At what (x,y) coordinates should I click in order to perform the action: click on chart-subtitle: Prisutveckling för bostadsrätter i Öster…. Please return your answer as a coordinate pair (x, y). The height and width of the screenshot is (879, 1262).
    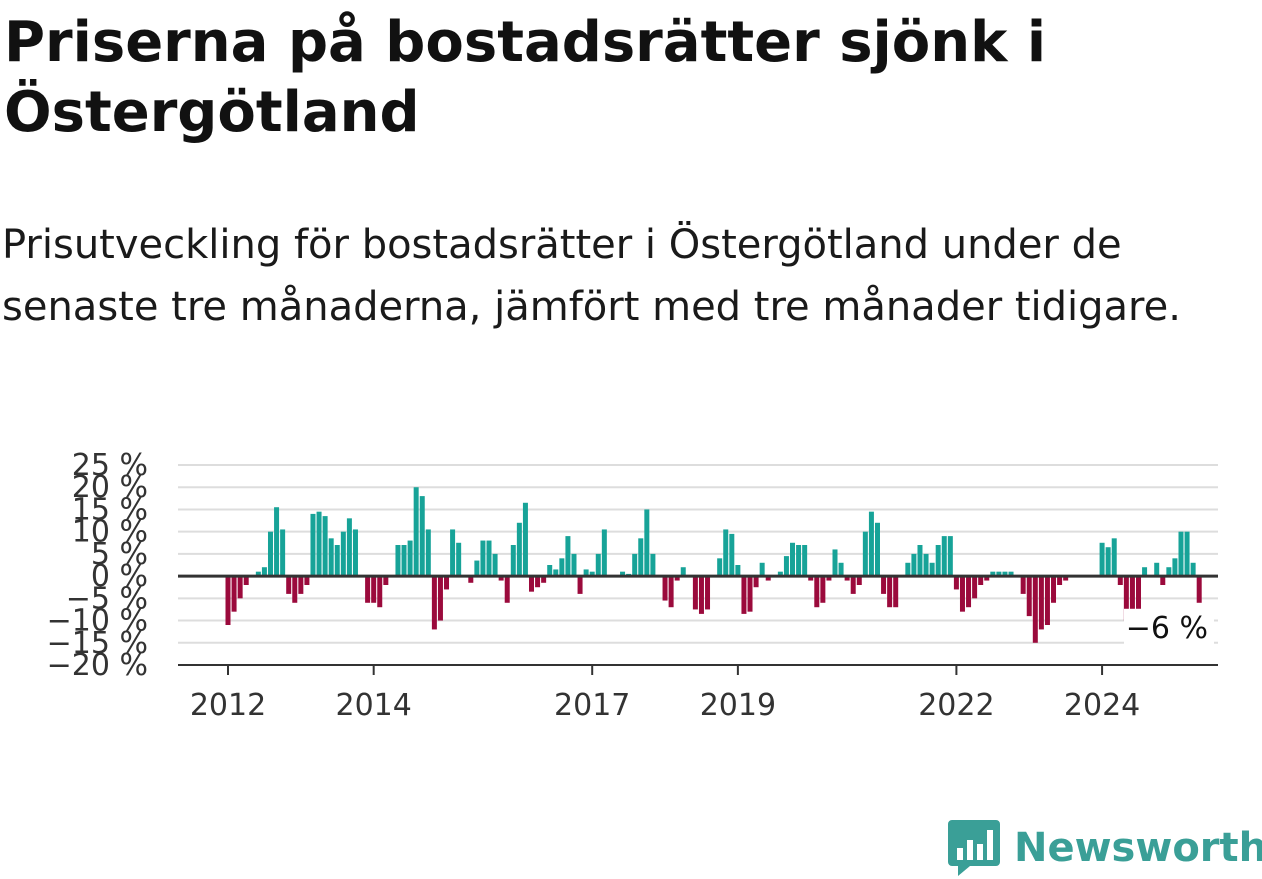
    Looking at the image, I should click on (591, 276).